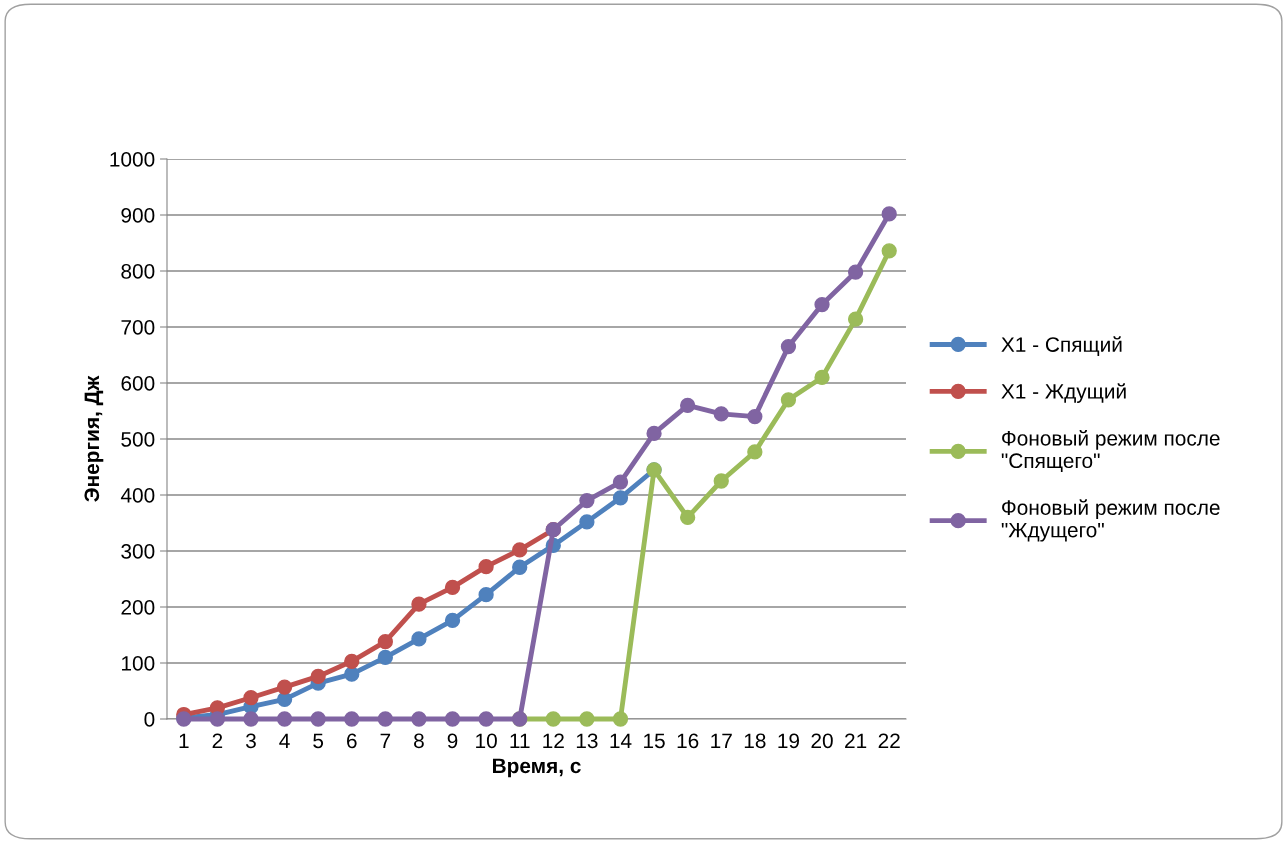 The height and width of the screenshot is (843, 1287). What do you see at coordinates (889, 740) in the screenshot?
I see `x-tick-label: 22` at bounding box center [889, 740].